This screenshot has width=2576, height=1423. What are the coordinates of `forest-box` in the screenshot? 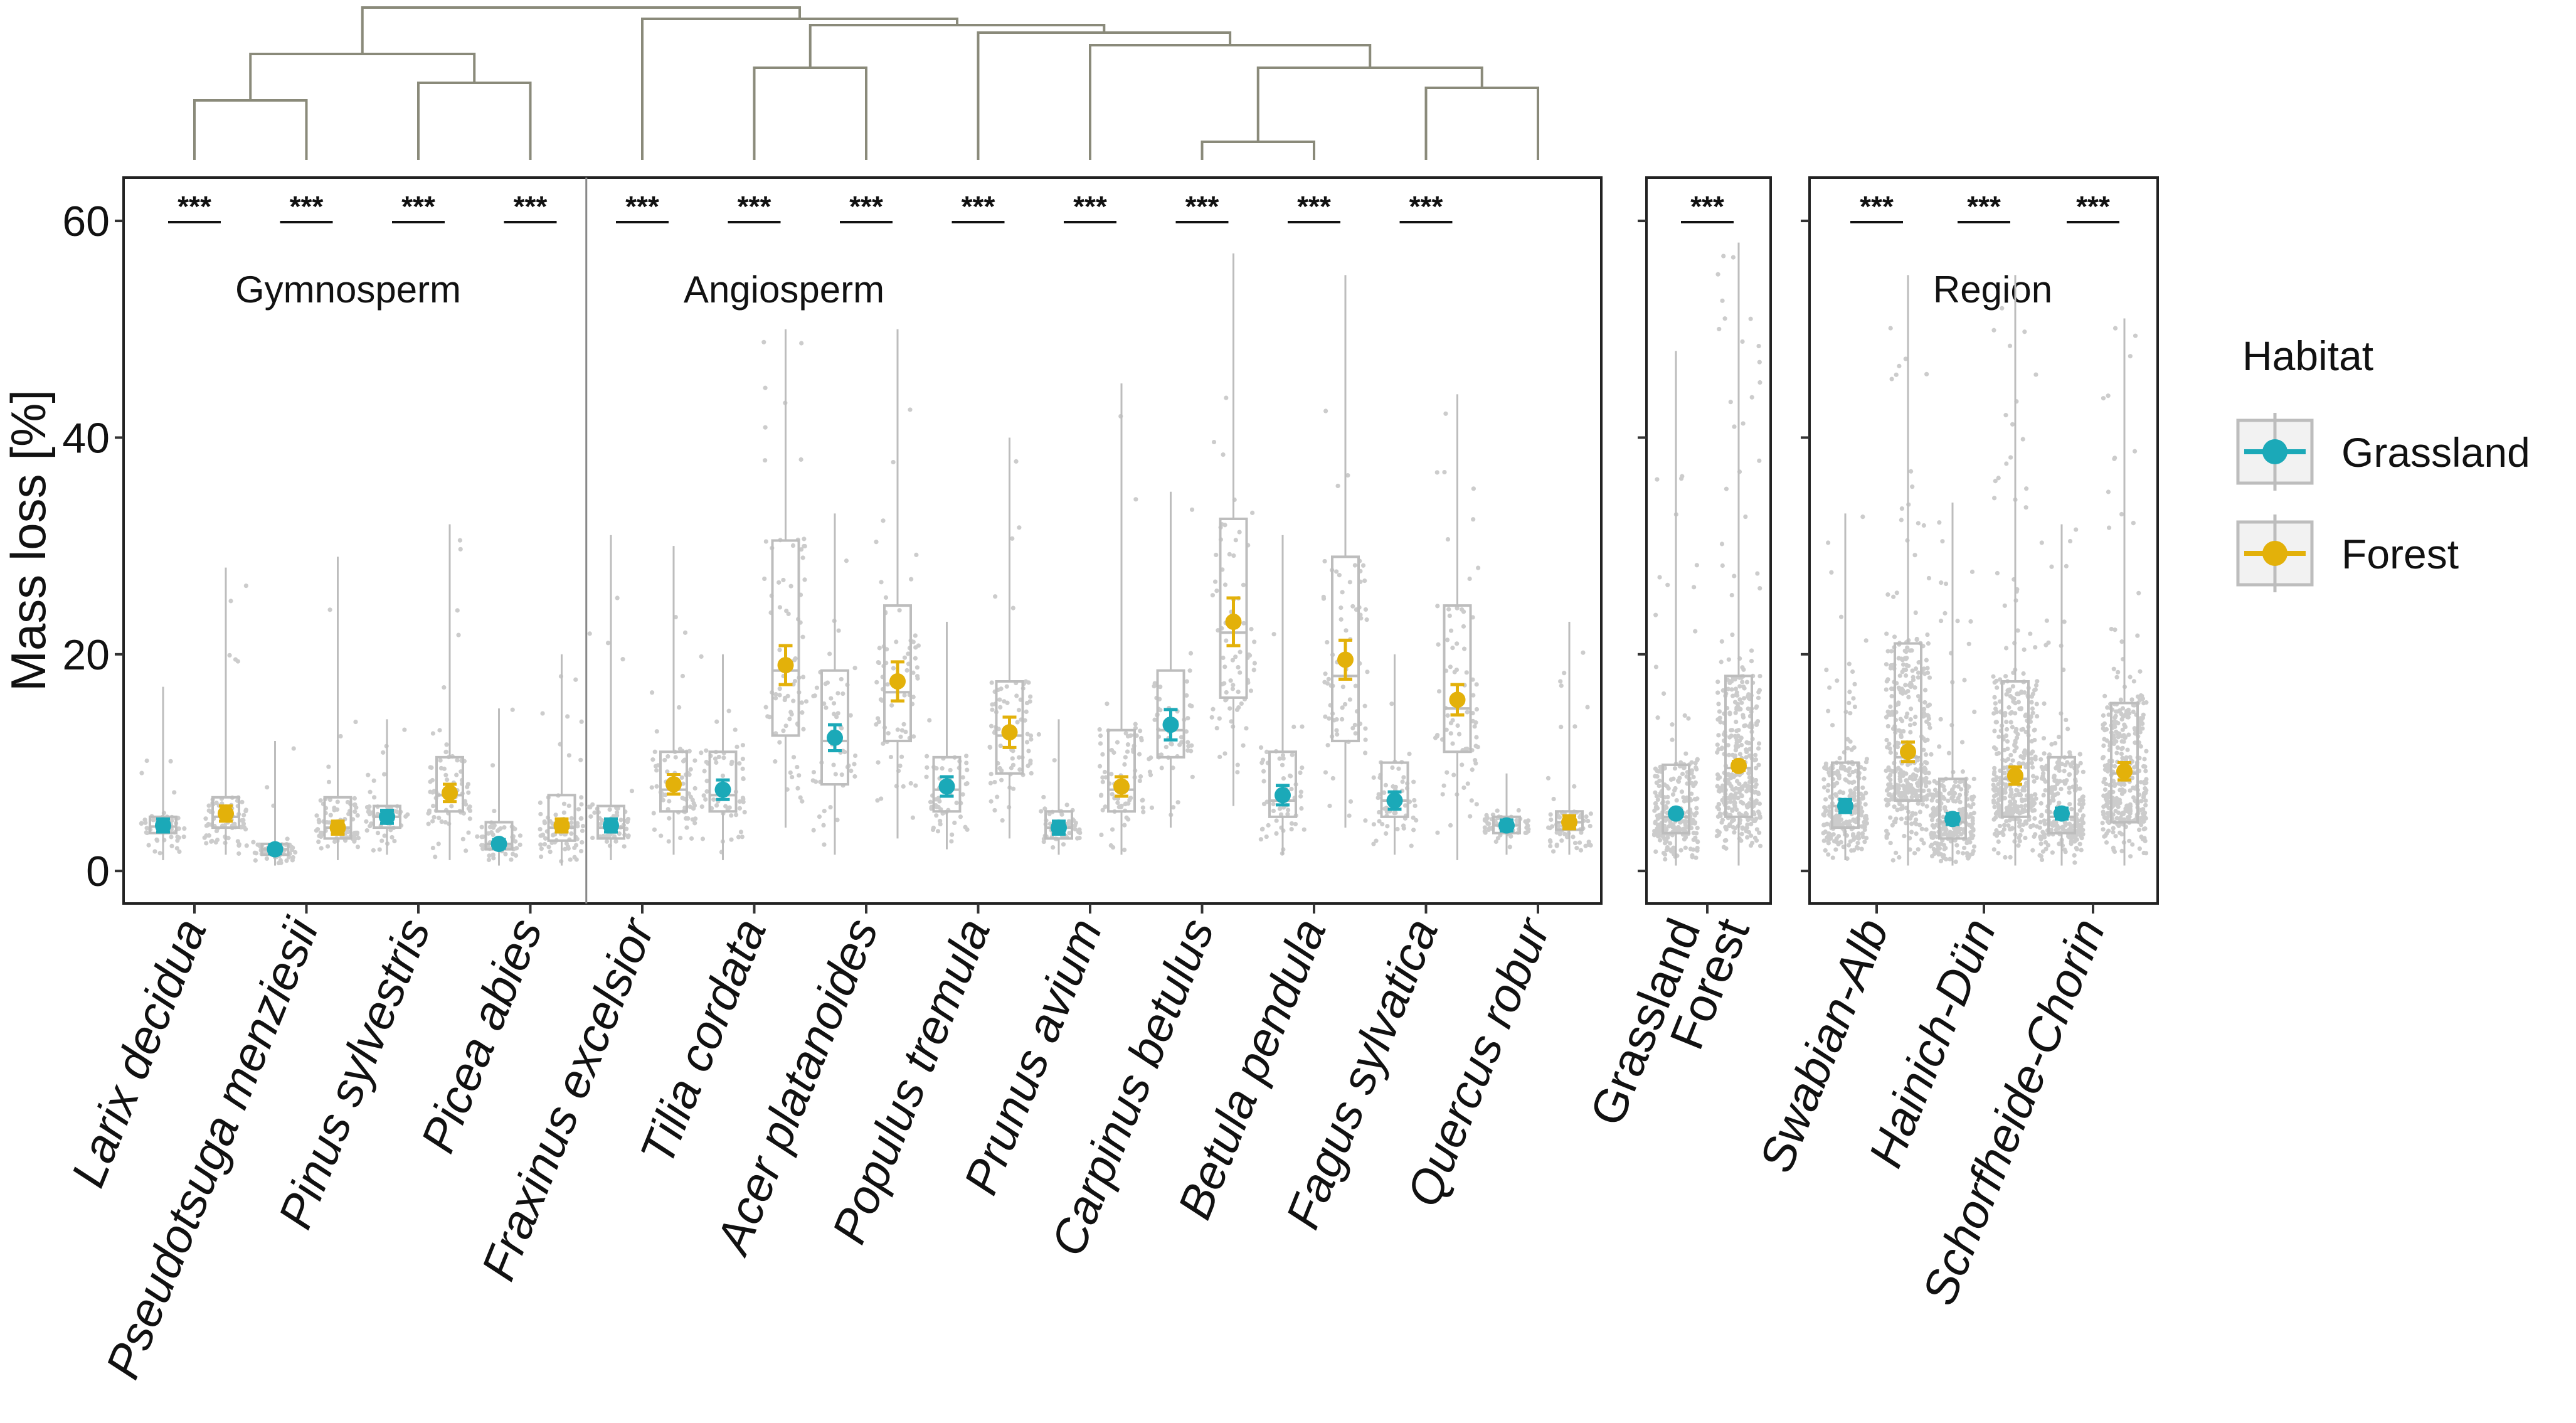 It's located at (1345, 648).